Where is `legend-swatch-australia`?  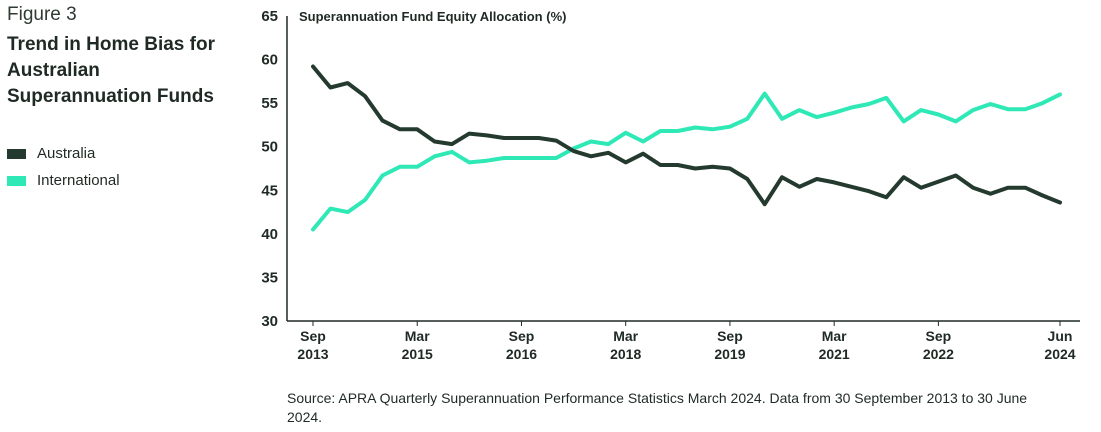 legend-swatch-australia is located at coordinates (16, 153).